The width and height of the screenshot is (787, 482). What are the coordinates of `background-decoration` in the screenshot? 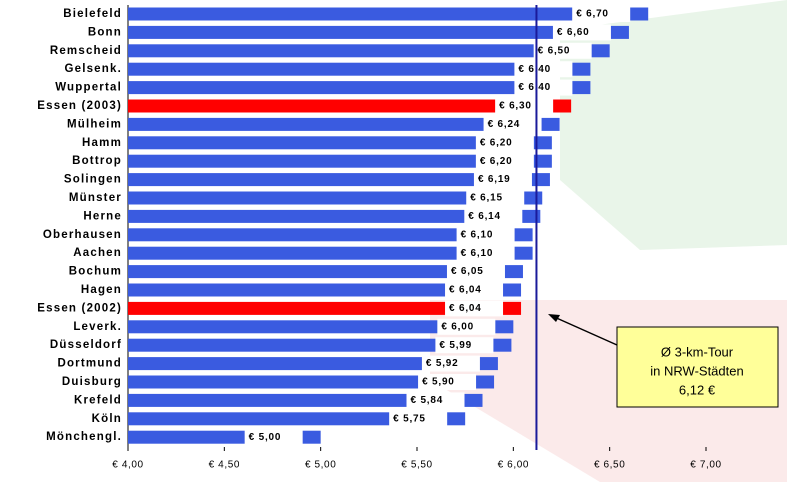 It's located at (673, 125).